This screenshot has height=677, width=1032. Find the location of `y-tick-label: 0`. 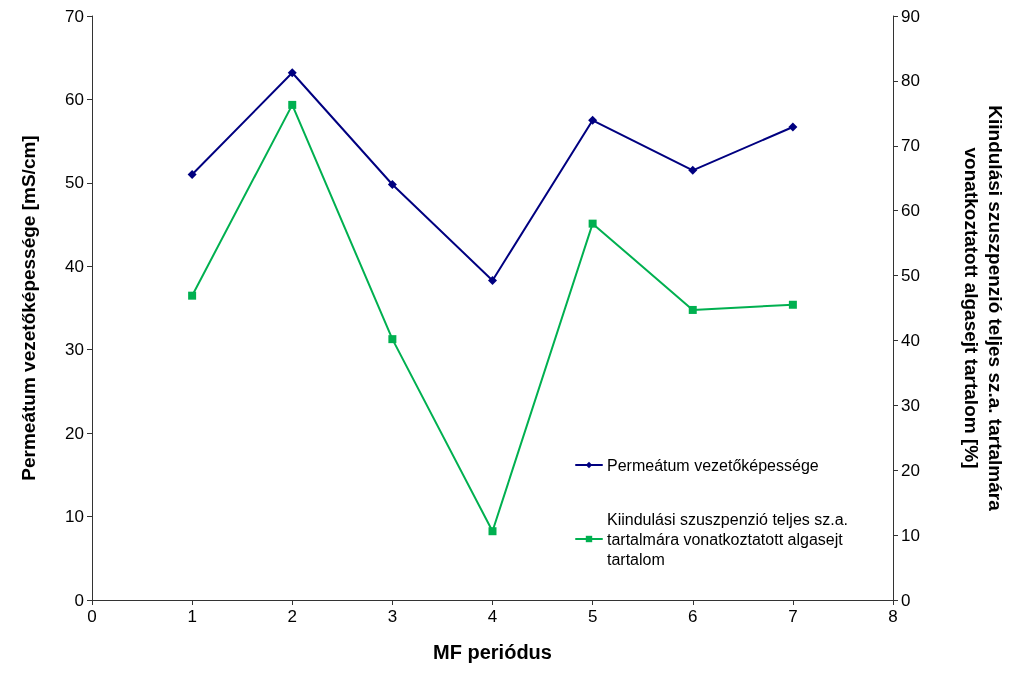

y-tick-label: 0 is located at coordinates (79, 600).